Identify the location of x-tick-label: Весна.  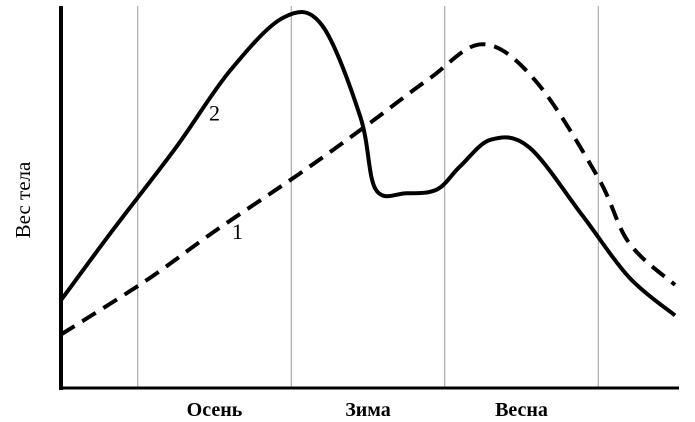
(521, 410).